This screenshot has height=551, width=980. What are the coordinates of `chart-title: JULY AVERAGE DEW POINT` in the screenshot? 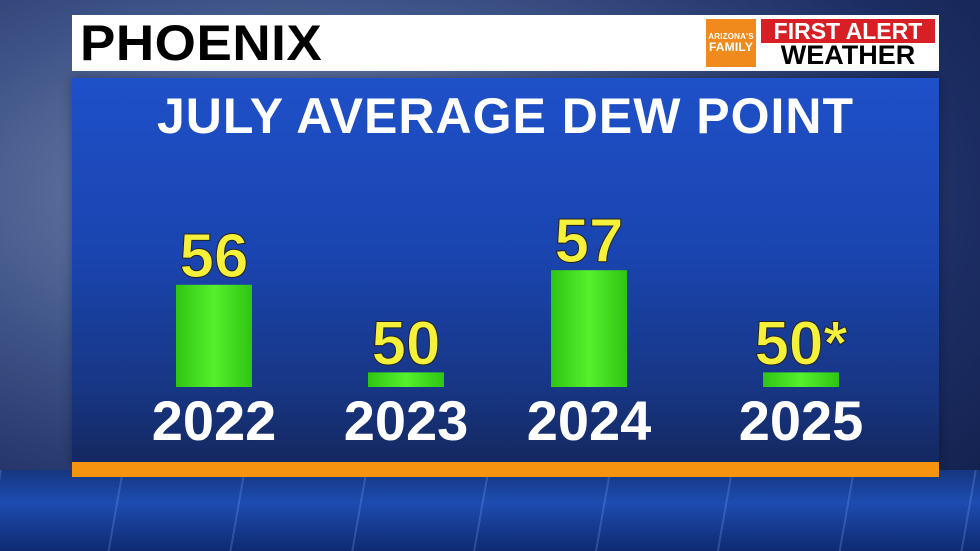 It's located at (505, 116).